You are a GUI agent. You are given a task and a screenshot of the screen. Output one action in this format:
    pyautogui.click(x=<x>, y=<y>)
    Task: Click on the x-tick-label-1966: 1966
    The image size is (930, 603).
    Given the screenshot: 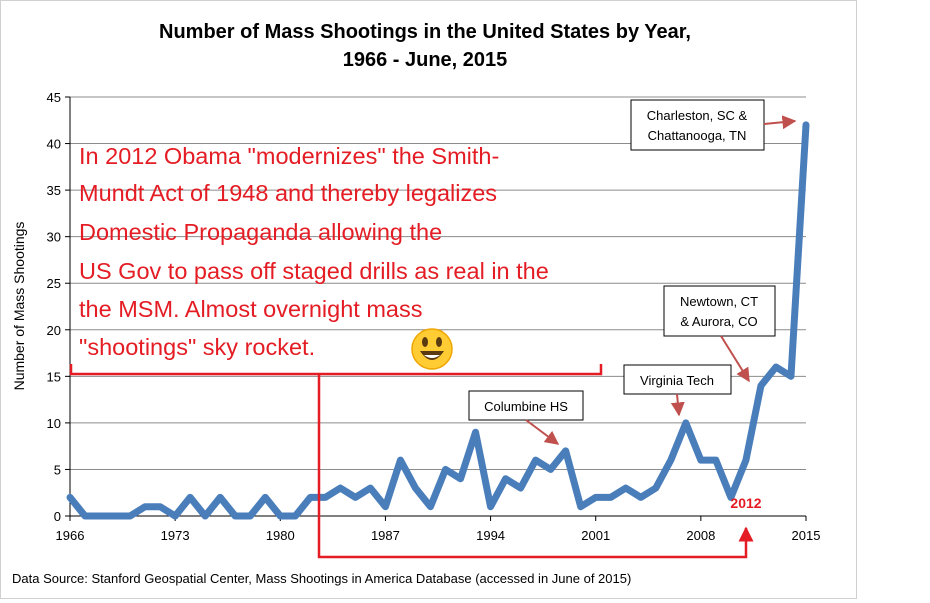 What is the action you would take?
    pyautogui.click(x=70, y=535)
    